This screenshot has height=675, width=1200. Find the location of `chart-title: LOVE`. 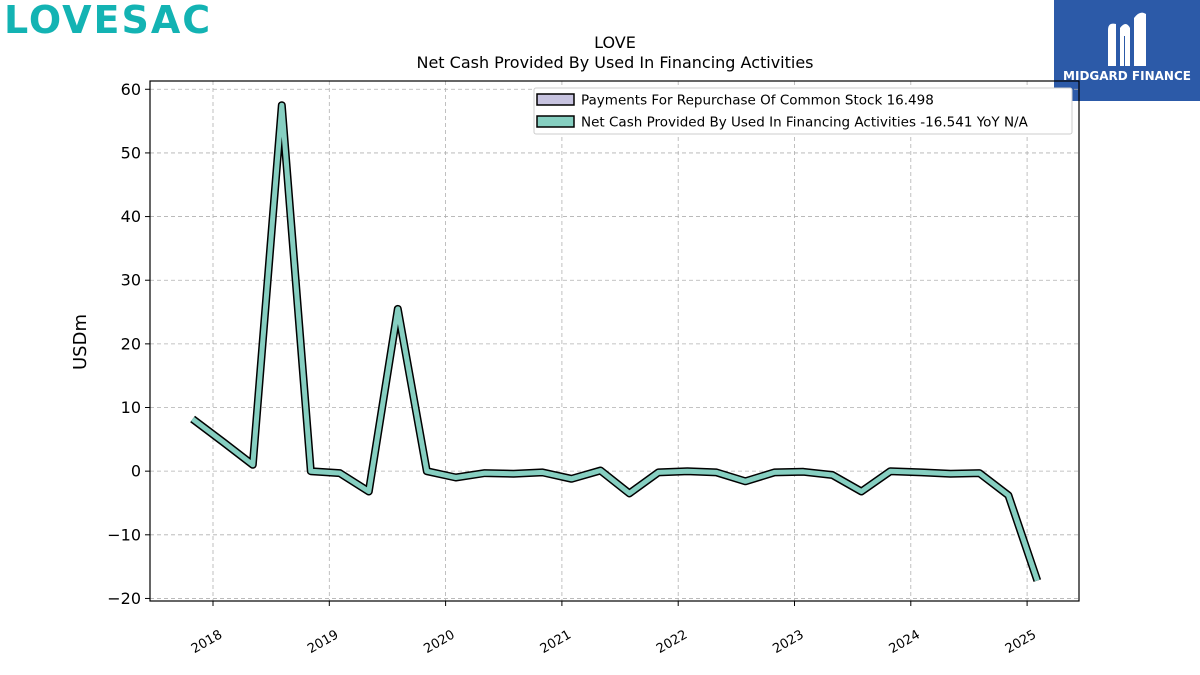

chart-title: LOVE is located at coordinates (615, 42).